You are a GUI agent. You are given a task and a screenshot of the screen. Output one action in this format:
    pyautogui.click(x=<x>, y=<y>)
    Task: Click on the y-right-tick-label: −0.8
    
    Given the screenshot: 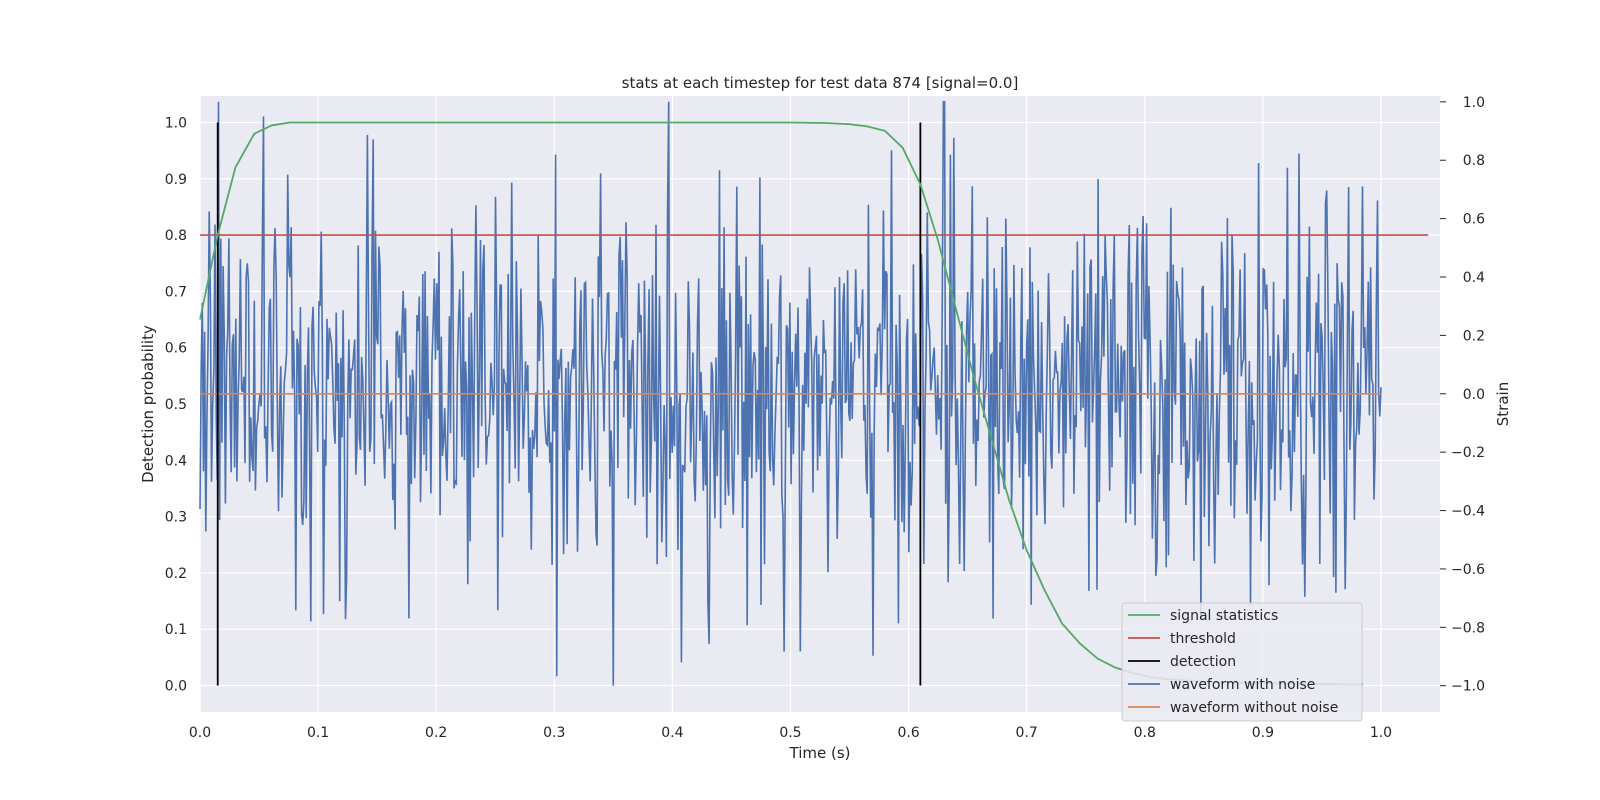 What is the action you would take?
    pyautogui.click(x=1468, y=628)
    